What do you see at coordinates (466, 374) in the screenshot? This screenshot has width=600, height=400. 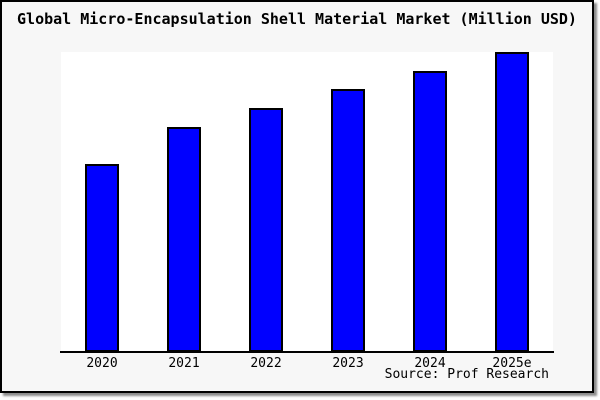 I see `source-note: Source: Prof Research` at bounding box center [466, 374].